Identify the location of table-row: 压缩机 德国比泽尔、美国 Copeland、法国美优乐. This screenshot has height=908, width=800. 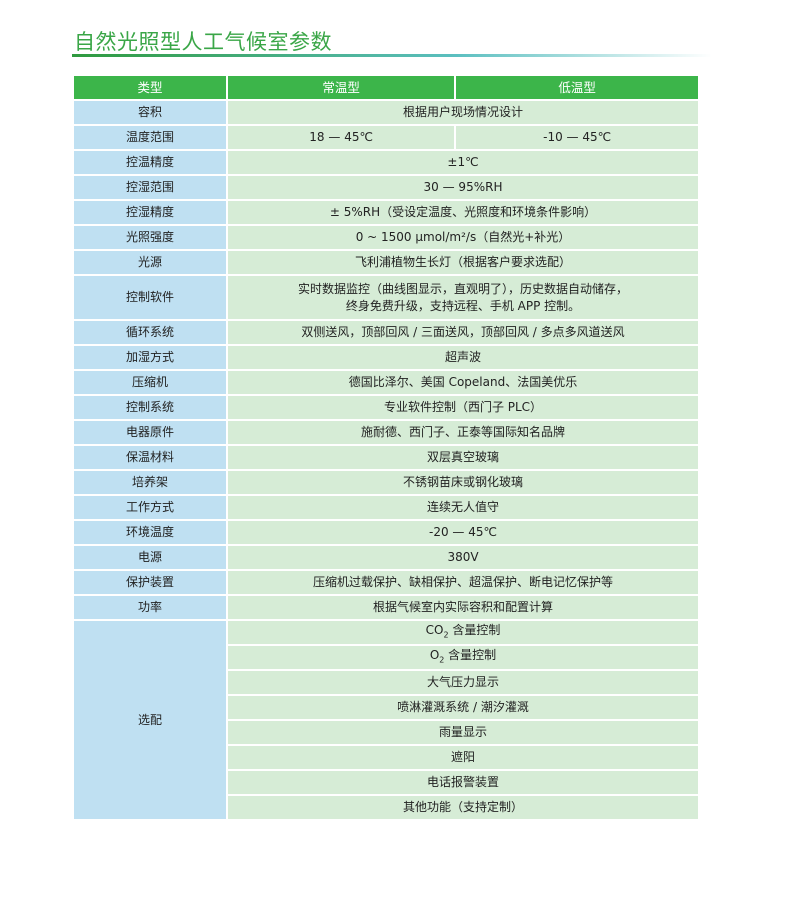
(386, 382).